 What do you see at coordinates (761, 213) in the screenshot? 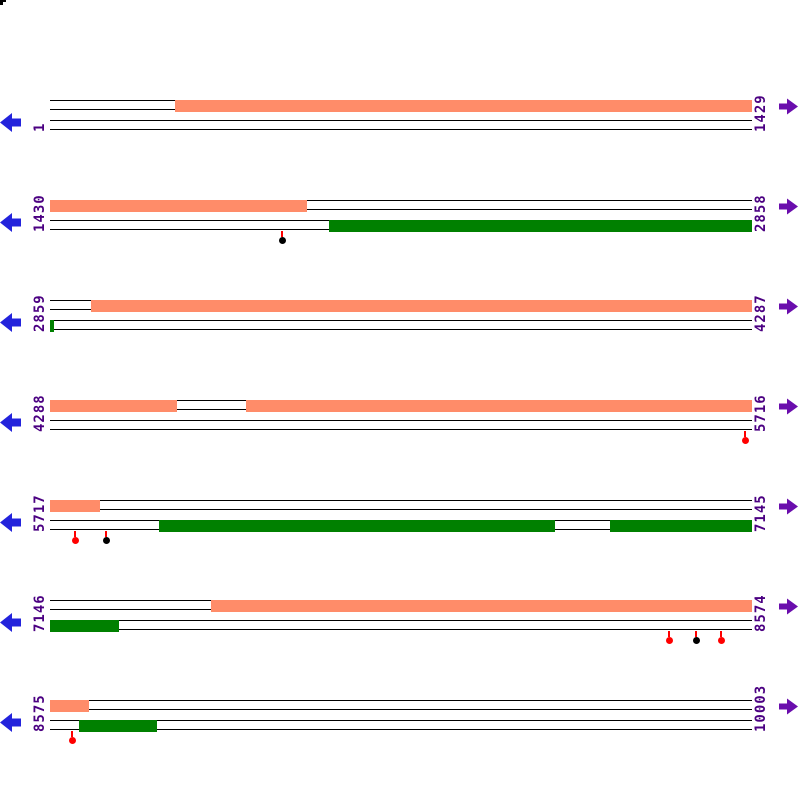
I see `row-end-coordinate: 2858` at bounding box center [761, 213].